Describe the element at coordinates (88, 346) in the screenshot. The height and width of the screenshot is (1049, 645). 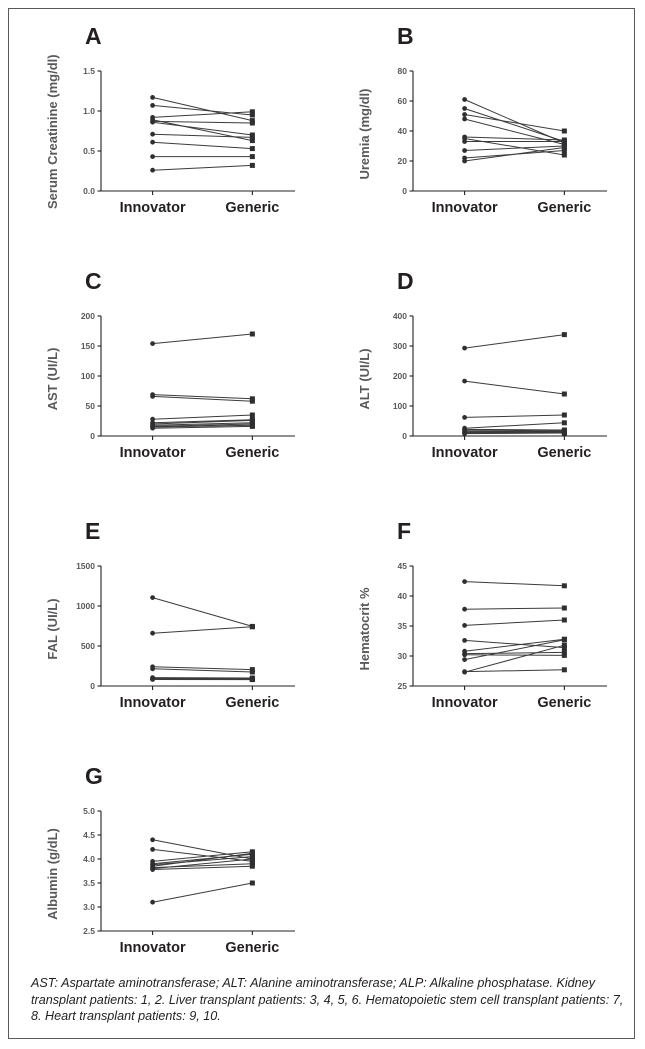
I see `y-tick-label: 150` at that location.